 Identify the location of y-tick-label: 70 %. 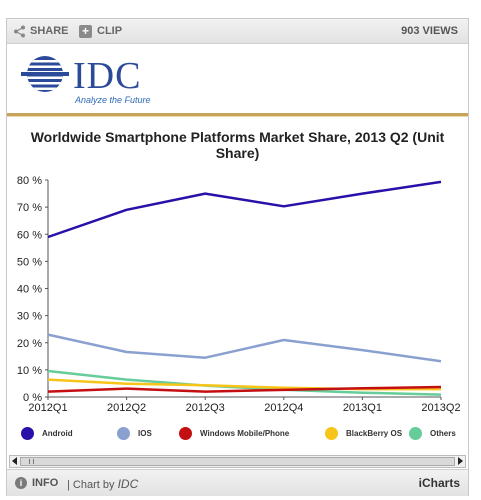
(29, 208).